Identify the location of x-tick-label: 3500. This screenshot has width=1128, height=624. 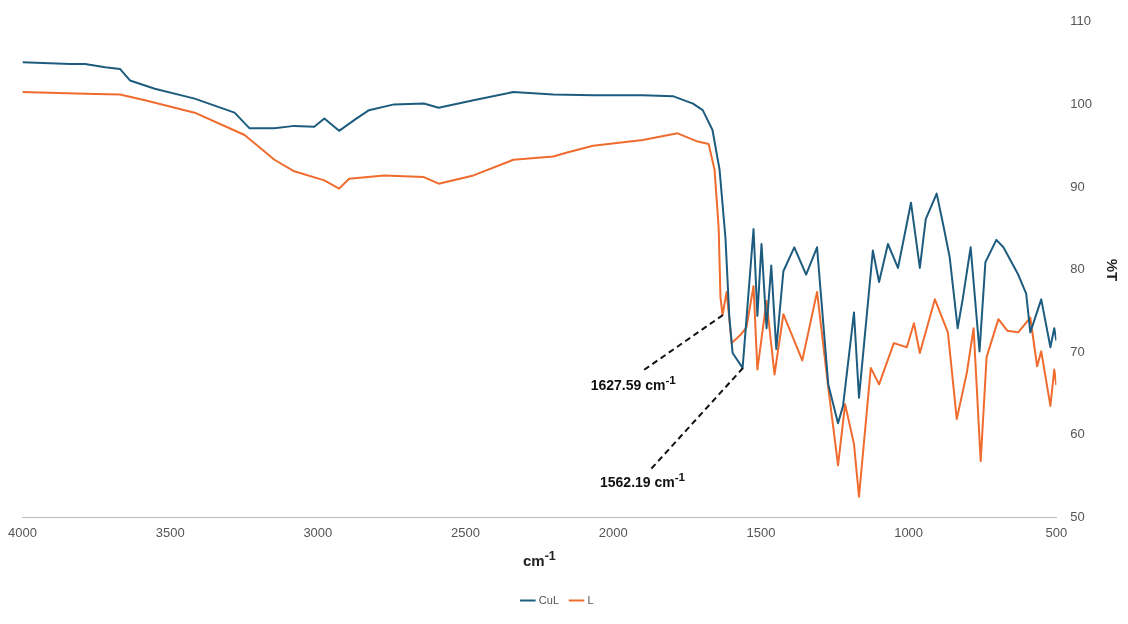
(170, 532).